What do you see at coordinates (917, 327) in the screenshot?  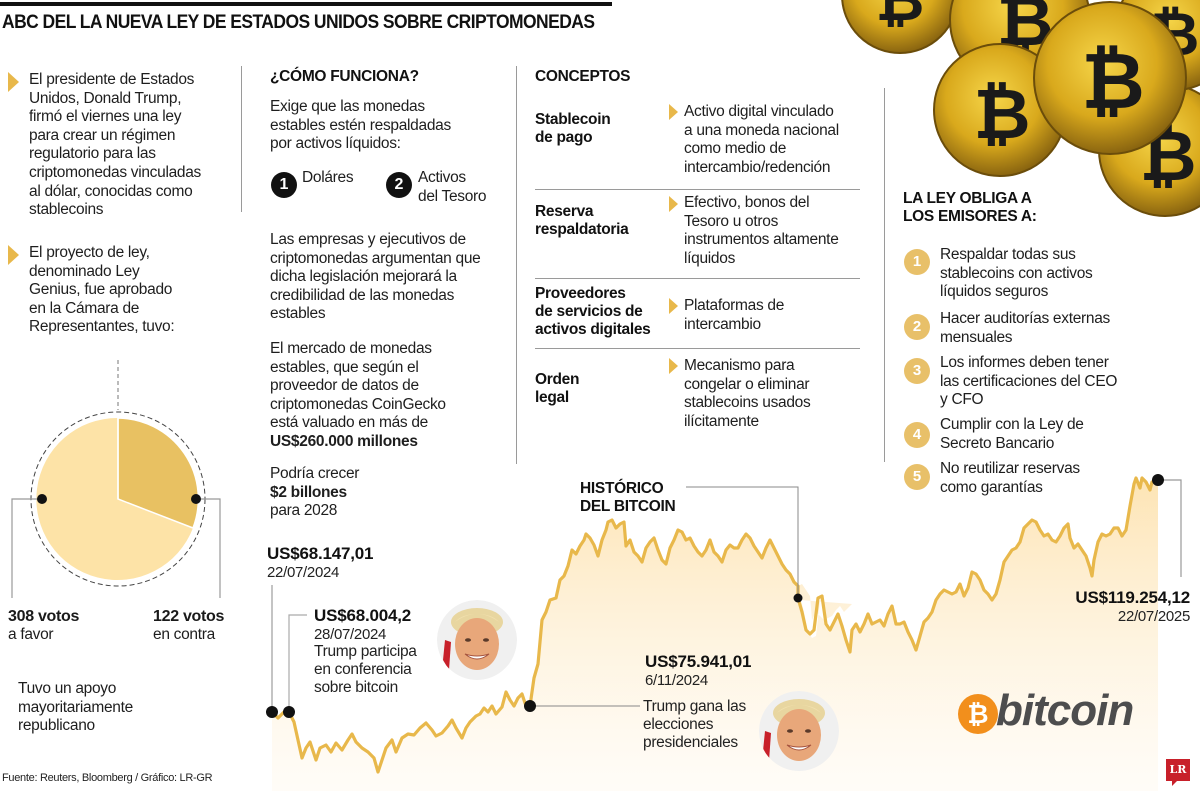 I see `obligation-number-2: 2` at bounding box center [917, 327].